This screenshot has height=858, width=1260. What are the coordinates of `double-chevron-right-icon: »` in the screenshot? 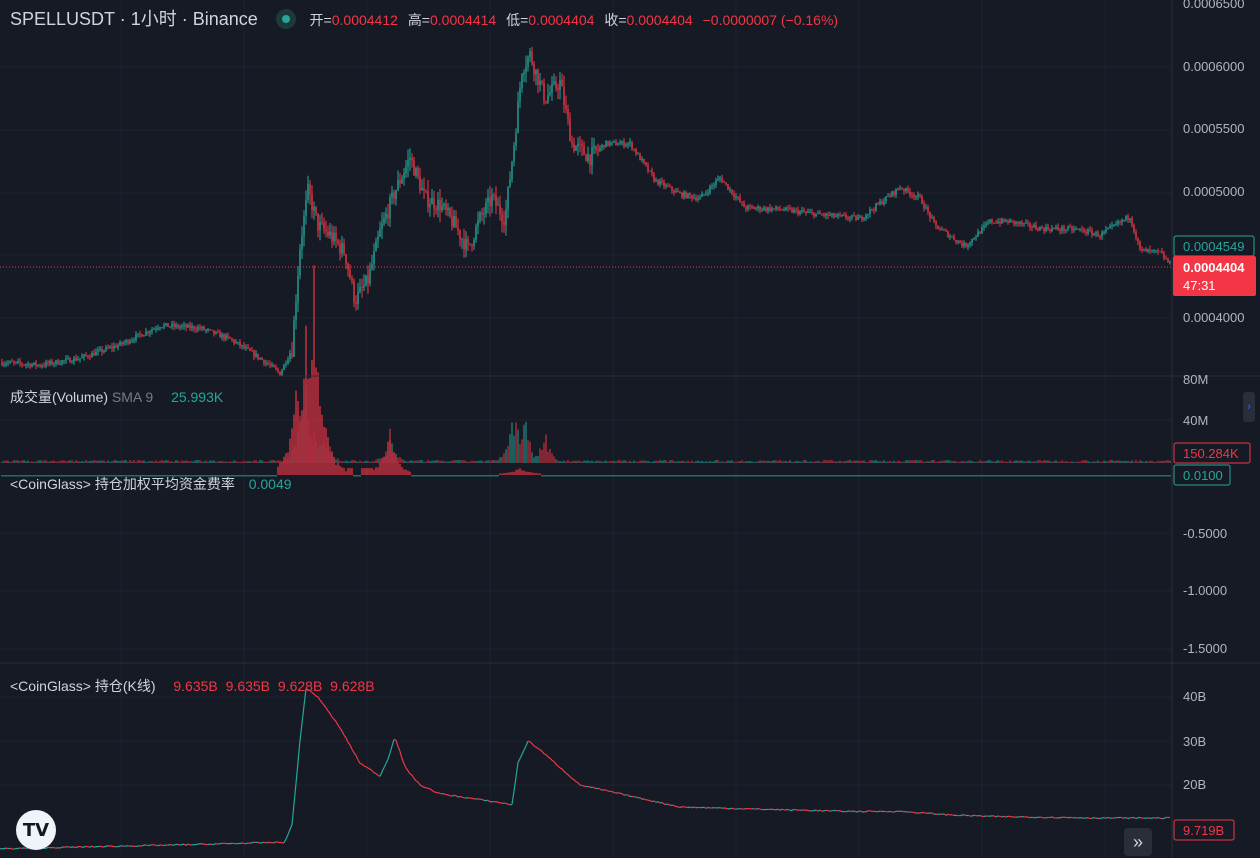 It's located at (1138, 842).